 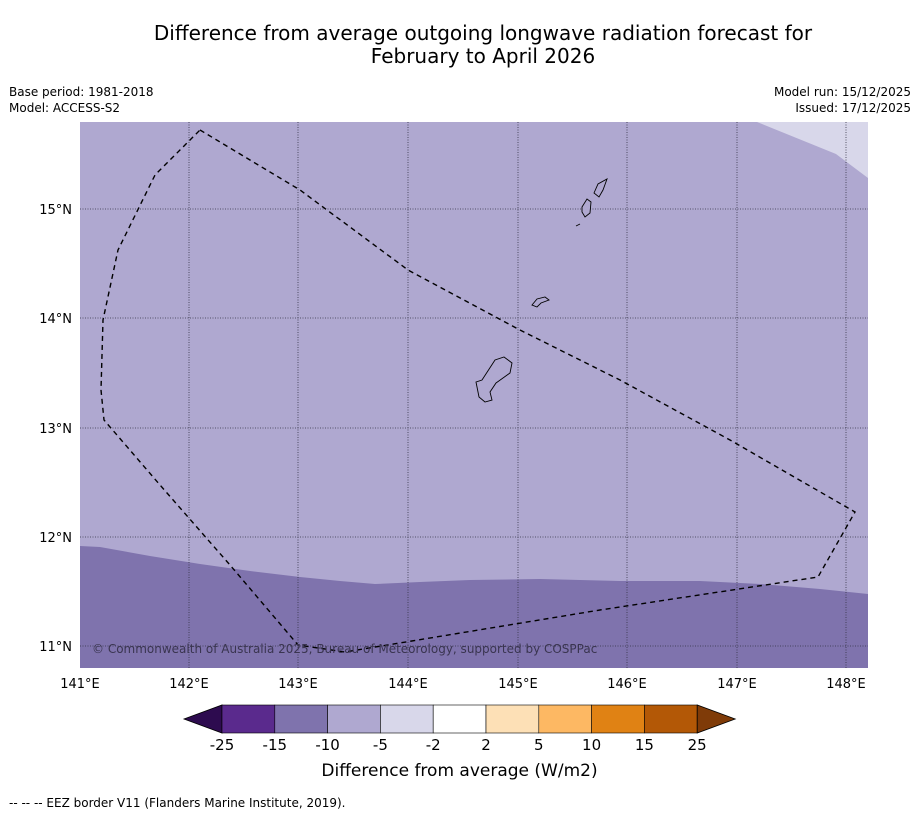 I want to click on colorbar-tick-label: -25, so click(x=222, y=745).